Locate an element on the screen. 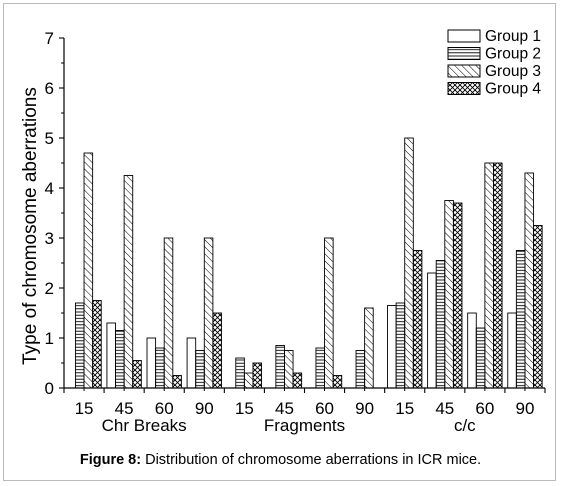  x-ticks: 15 45 60 90 15 45 60 90 15 45 60 90 is located at coordinates (304, 403).